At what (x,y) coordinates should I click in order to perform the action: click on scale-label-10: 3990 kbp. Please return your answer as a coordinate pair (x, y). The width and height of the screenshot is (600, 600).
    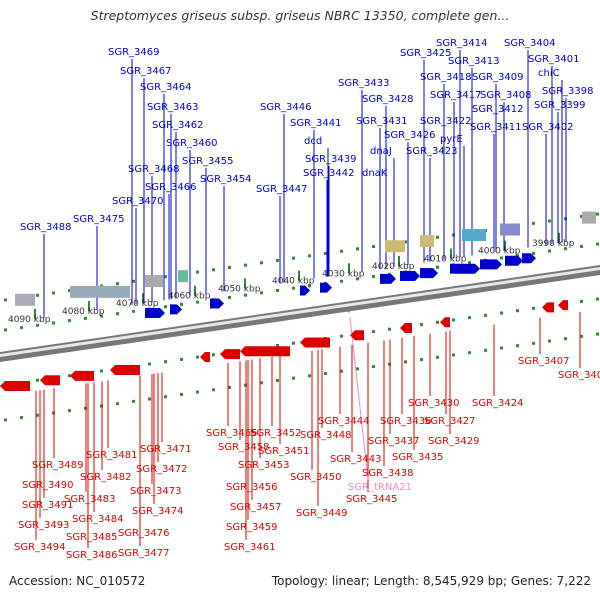
    Looking at the image, I should click on (553, 244).